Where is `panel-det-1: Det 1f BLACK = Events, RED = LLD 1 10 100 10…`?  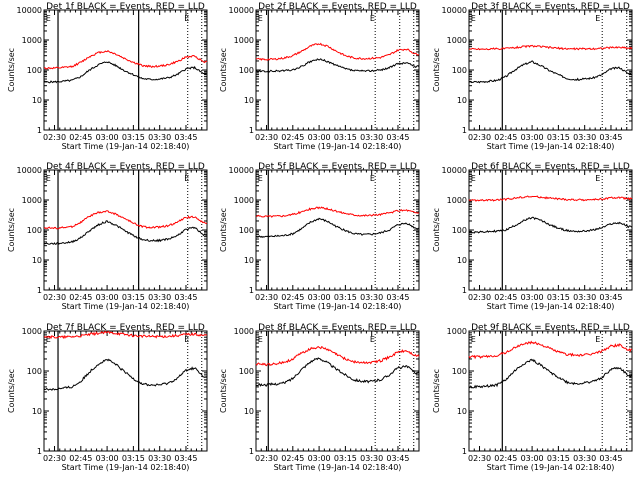 panel-det-1: Det 1f BLACK = Events, RED = LLD 1 10 100 10… is located at coordinates (107, 76).